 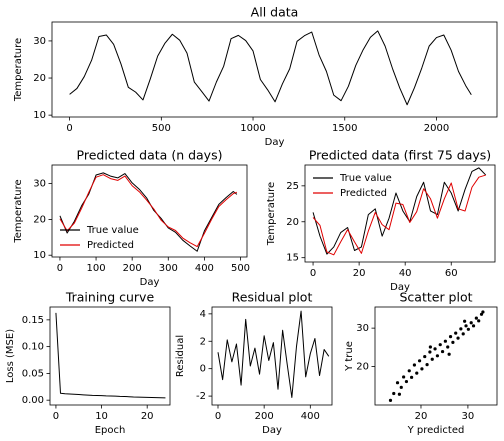 I want to click on y-tick-label: 0.00, so click(x=33, y=400).